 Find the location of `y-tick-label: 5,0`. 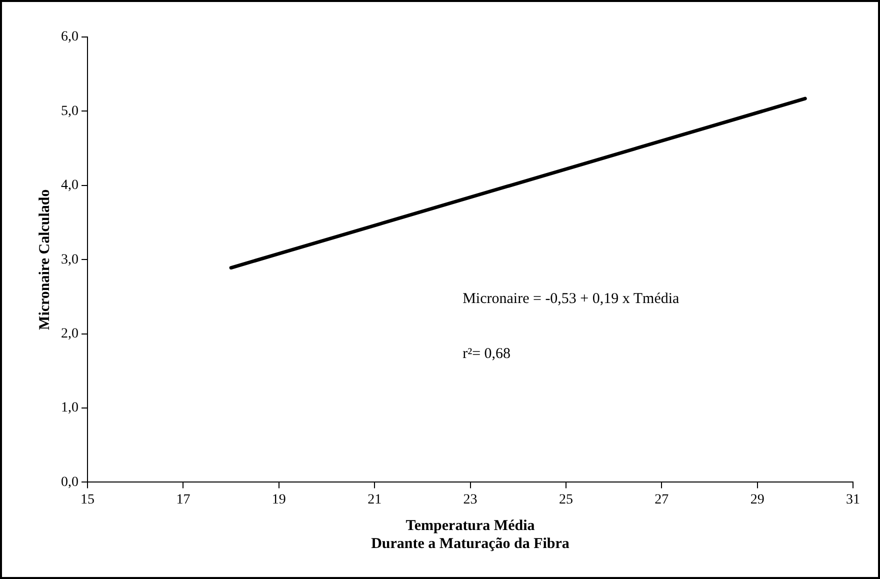

y-tick-label: 5,0 is located at coordinates (69, 111).